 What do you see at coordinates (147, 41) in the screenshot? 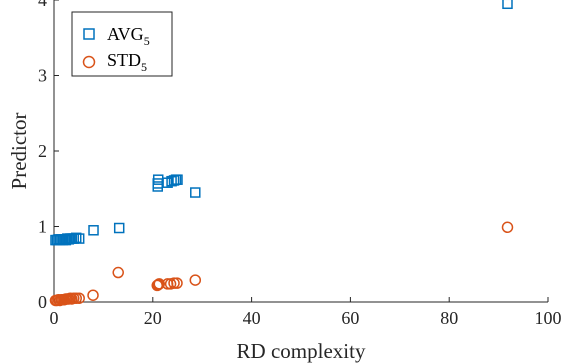
I see `legend-avg-subscript: 5` at bounding box center [147, 41].